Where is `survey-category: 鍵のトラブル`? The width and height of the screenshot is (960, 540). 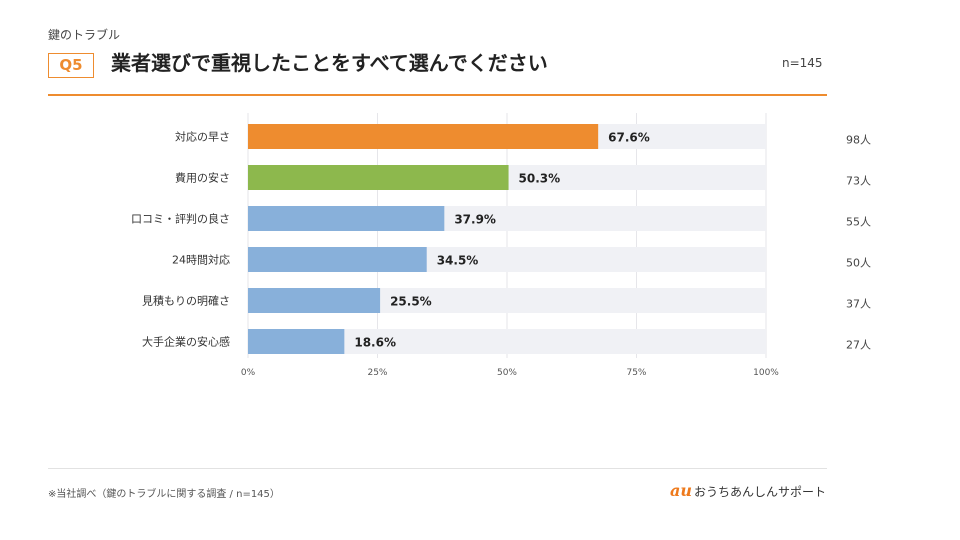
survey-category: 鍵のトラブル is located at coordinates (84, 35).